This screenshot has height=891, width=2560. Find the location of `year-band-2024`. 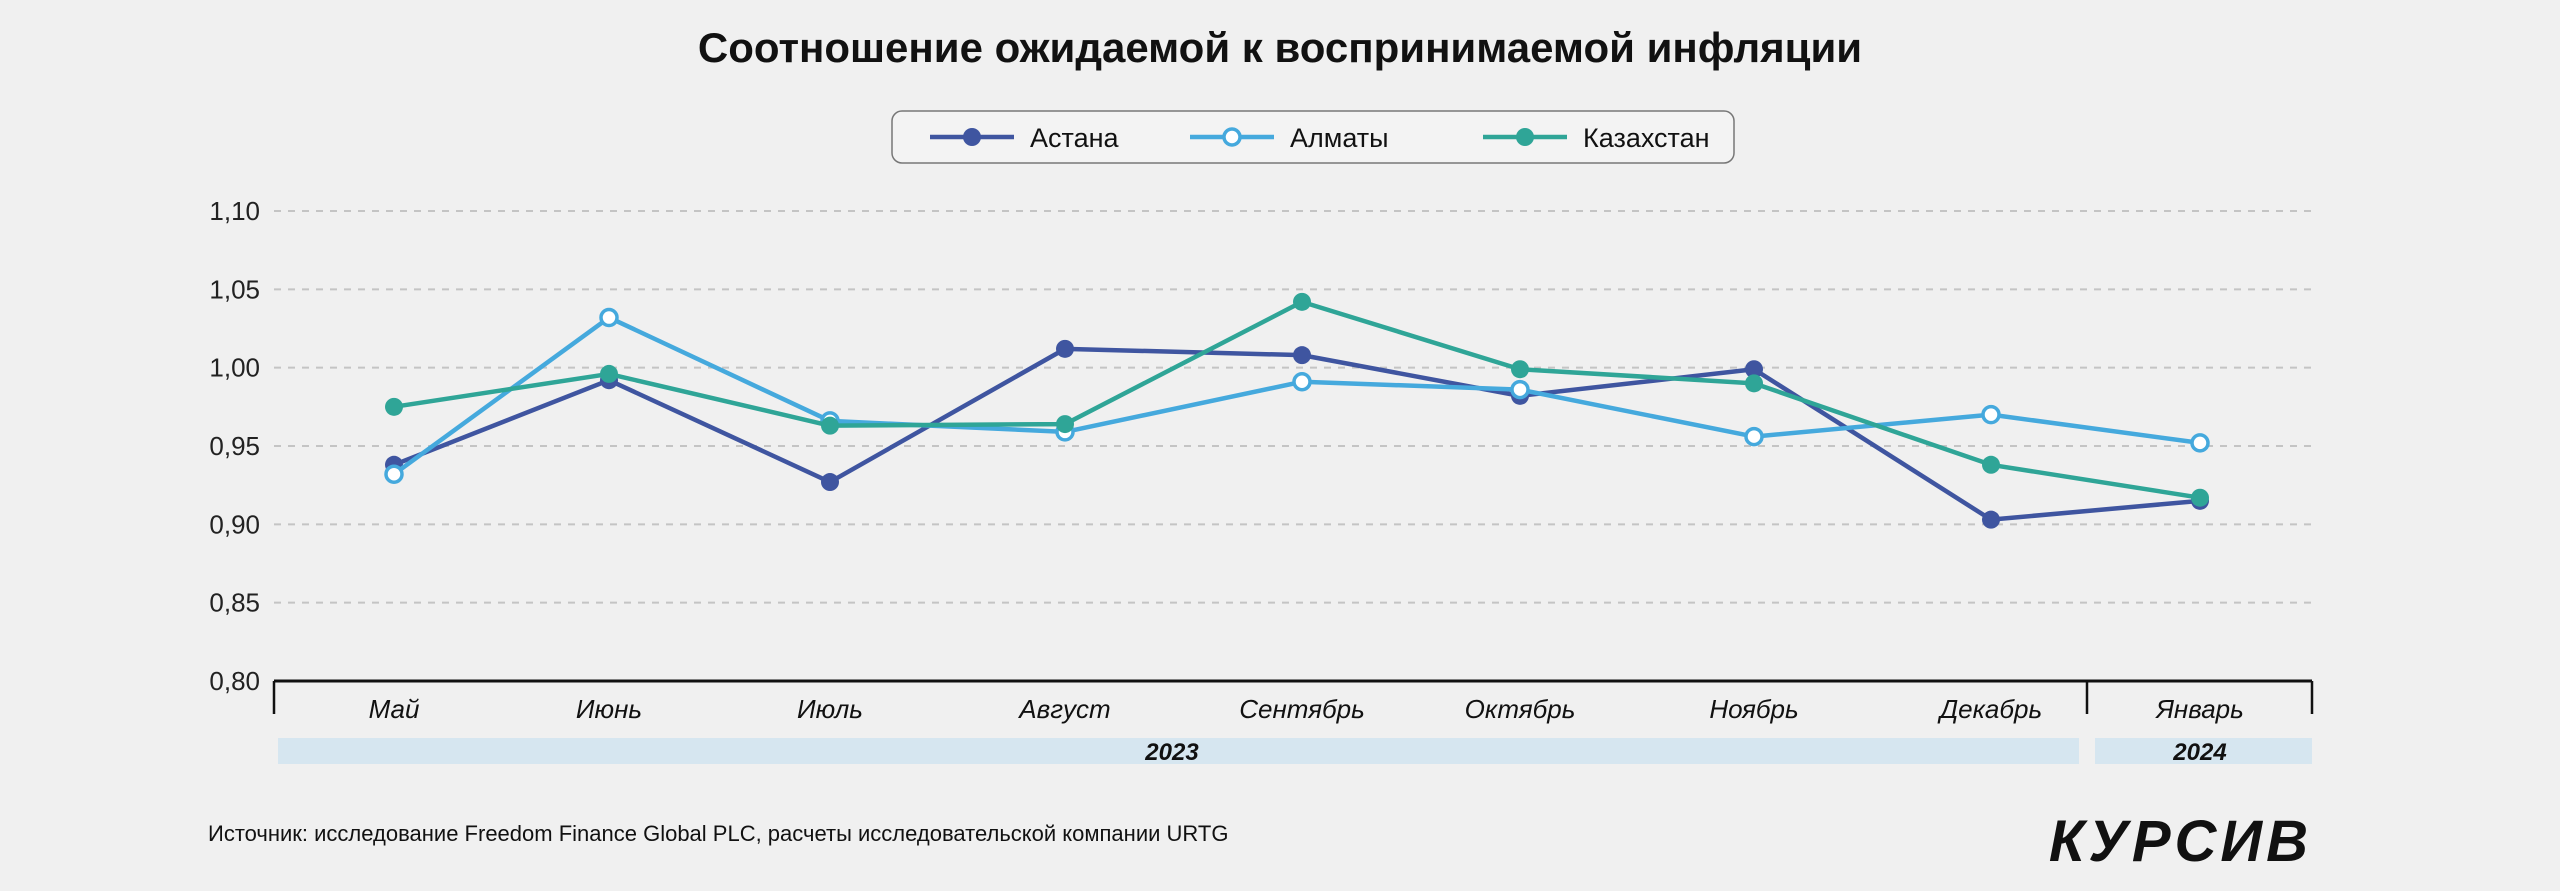

year-band-2024 is located at coordinates (2203, 751).